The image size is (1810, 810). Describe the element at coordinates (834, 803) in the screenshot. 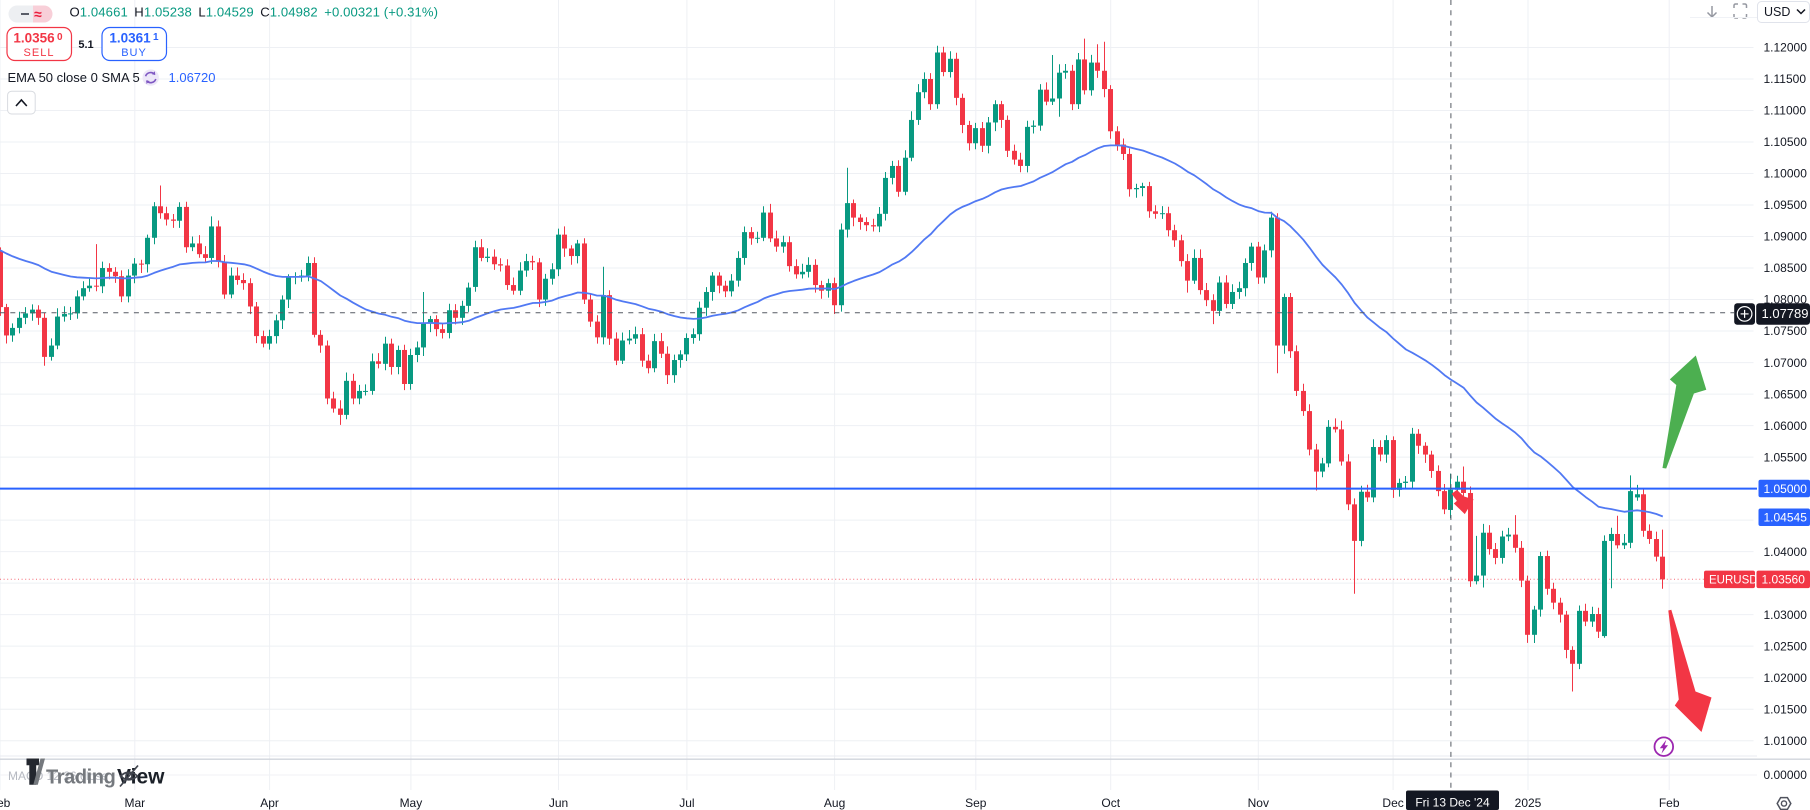

I see `svg-text: Aug` at that location.